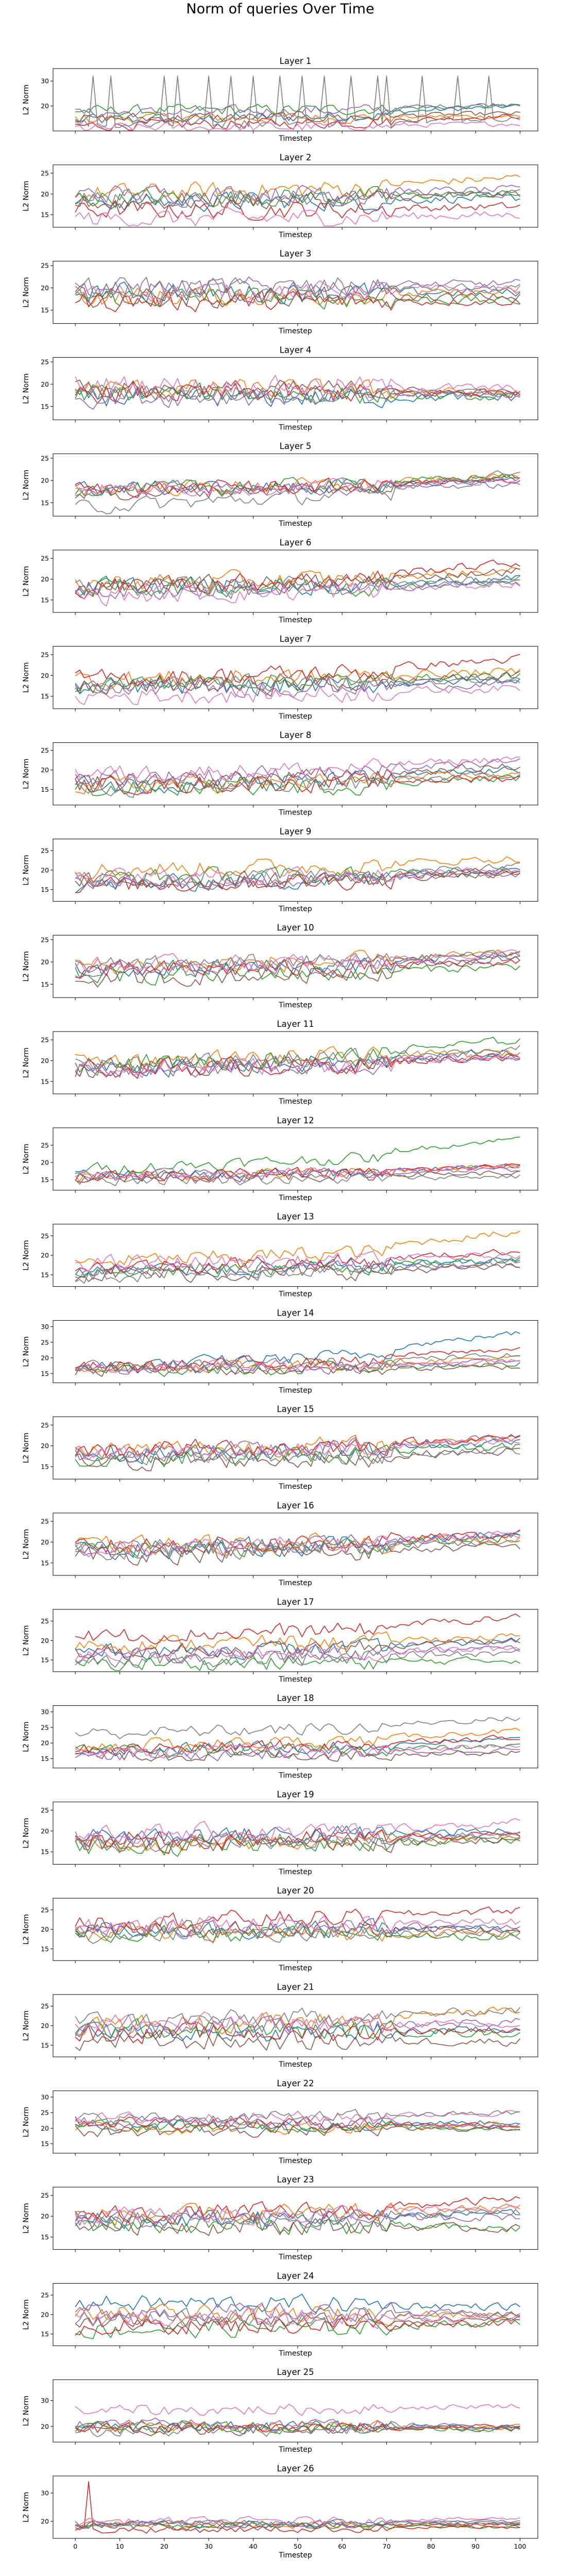  I want to click on panel-title: Layer 22, so click(295, 2083).